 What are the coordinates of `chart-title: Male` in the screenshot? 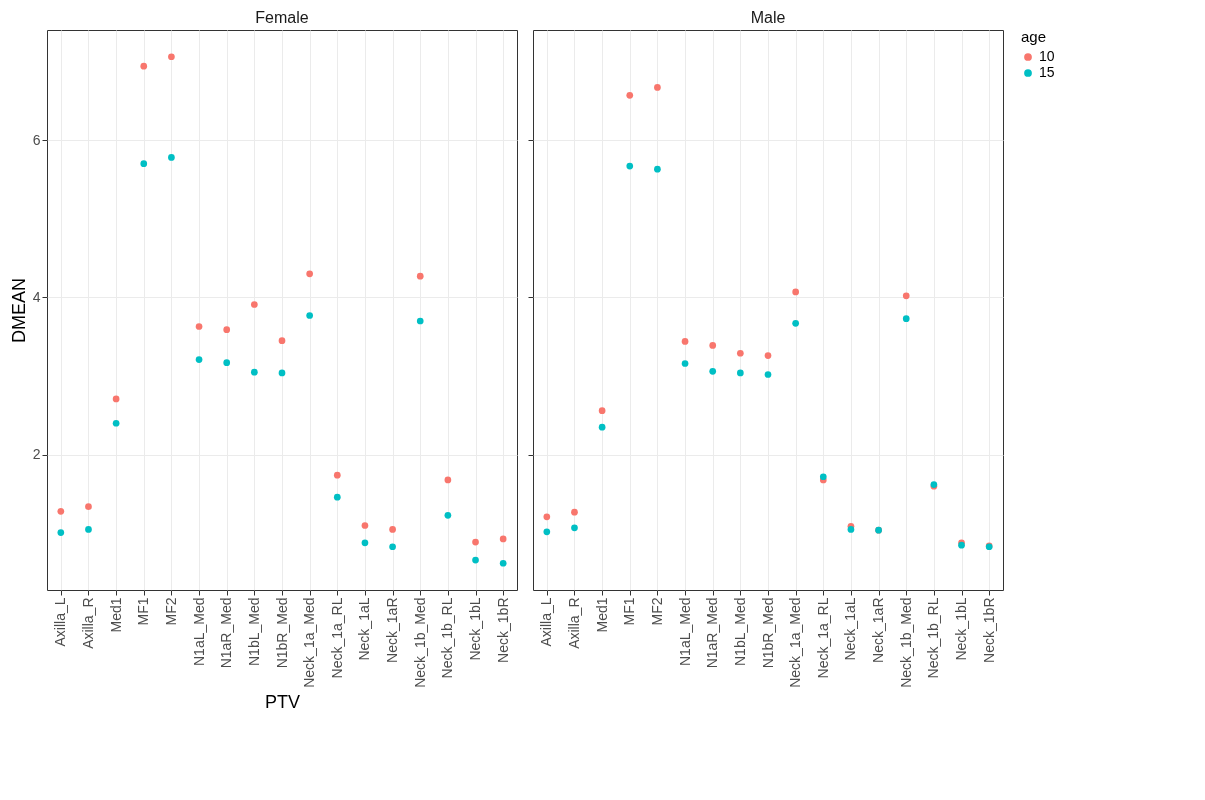 It's located at (768, 17).